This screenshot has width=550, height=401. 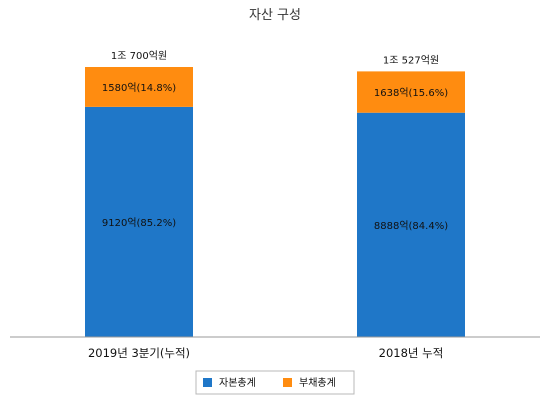 I want to click on chart-title: 자산 구성, so click(x=275, y=15).